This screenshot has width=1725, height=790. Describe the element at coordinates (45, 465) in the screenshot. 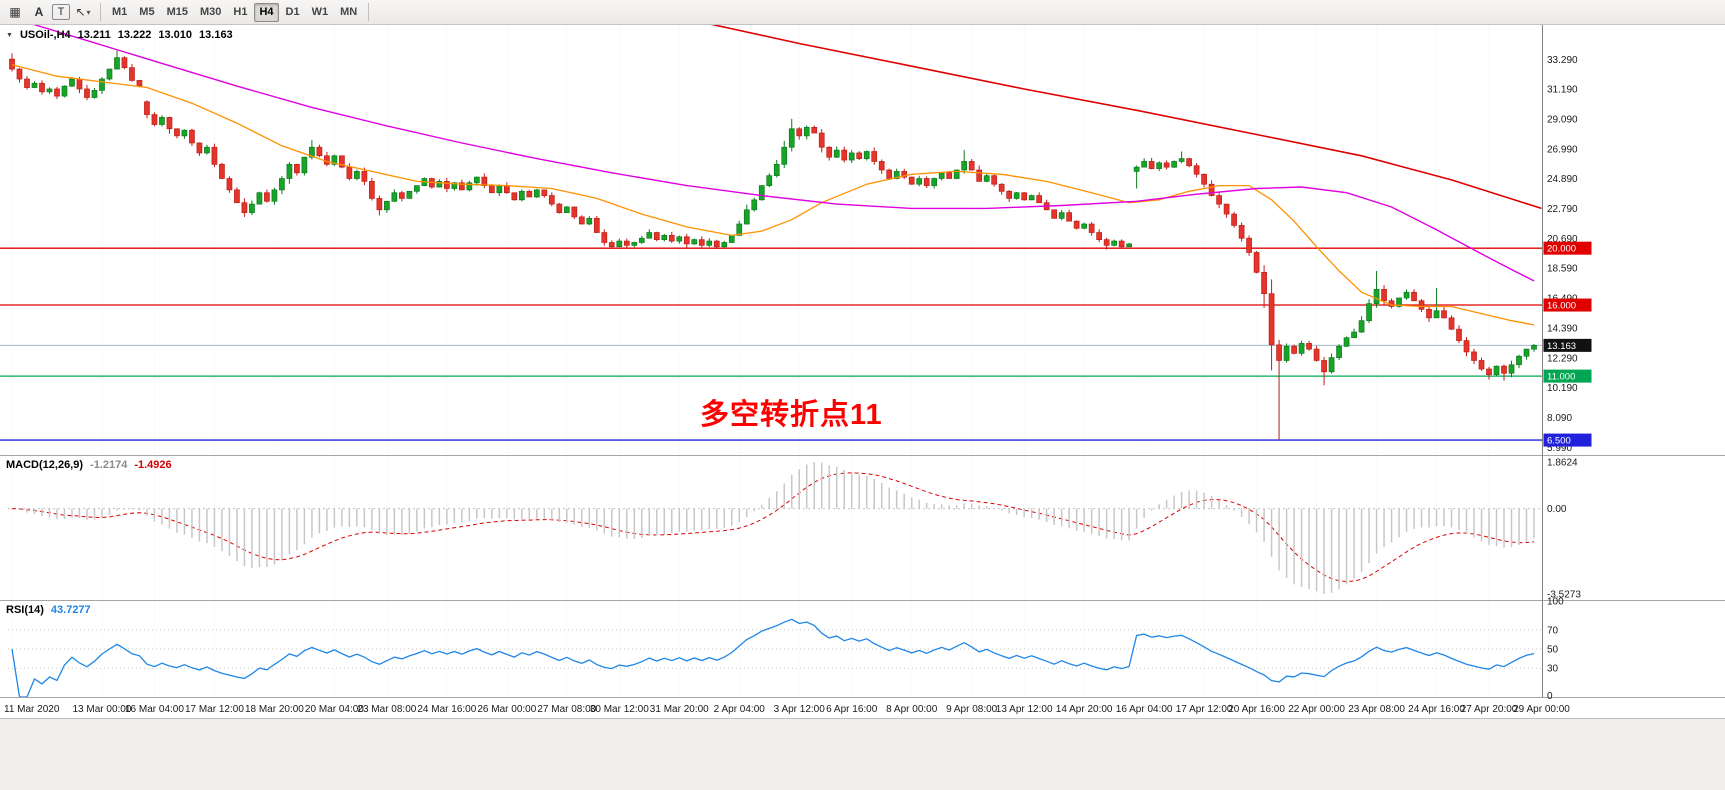

I see `macd-name: MACD(12,26,9)` at that location.